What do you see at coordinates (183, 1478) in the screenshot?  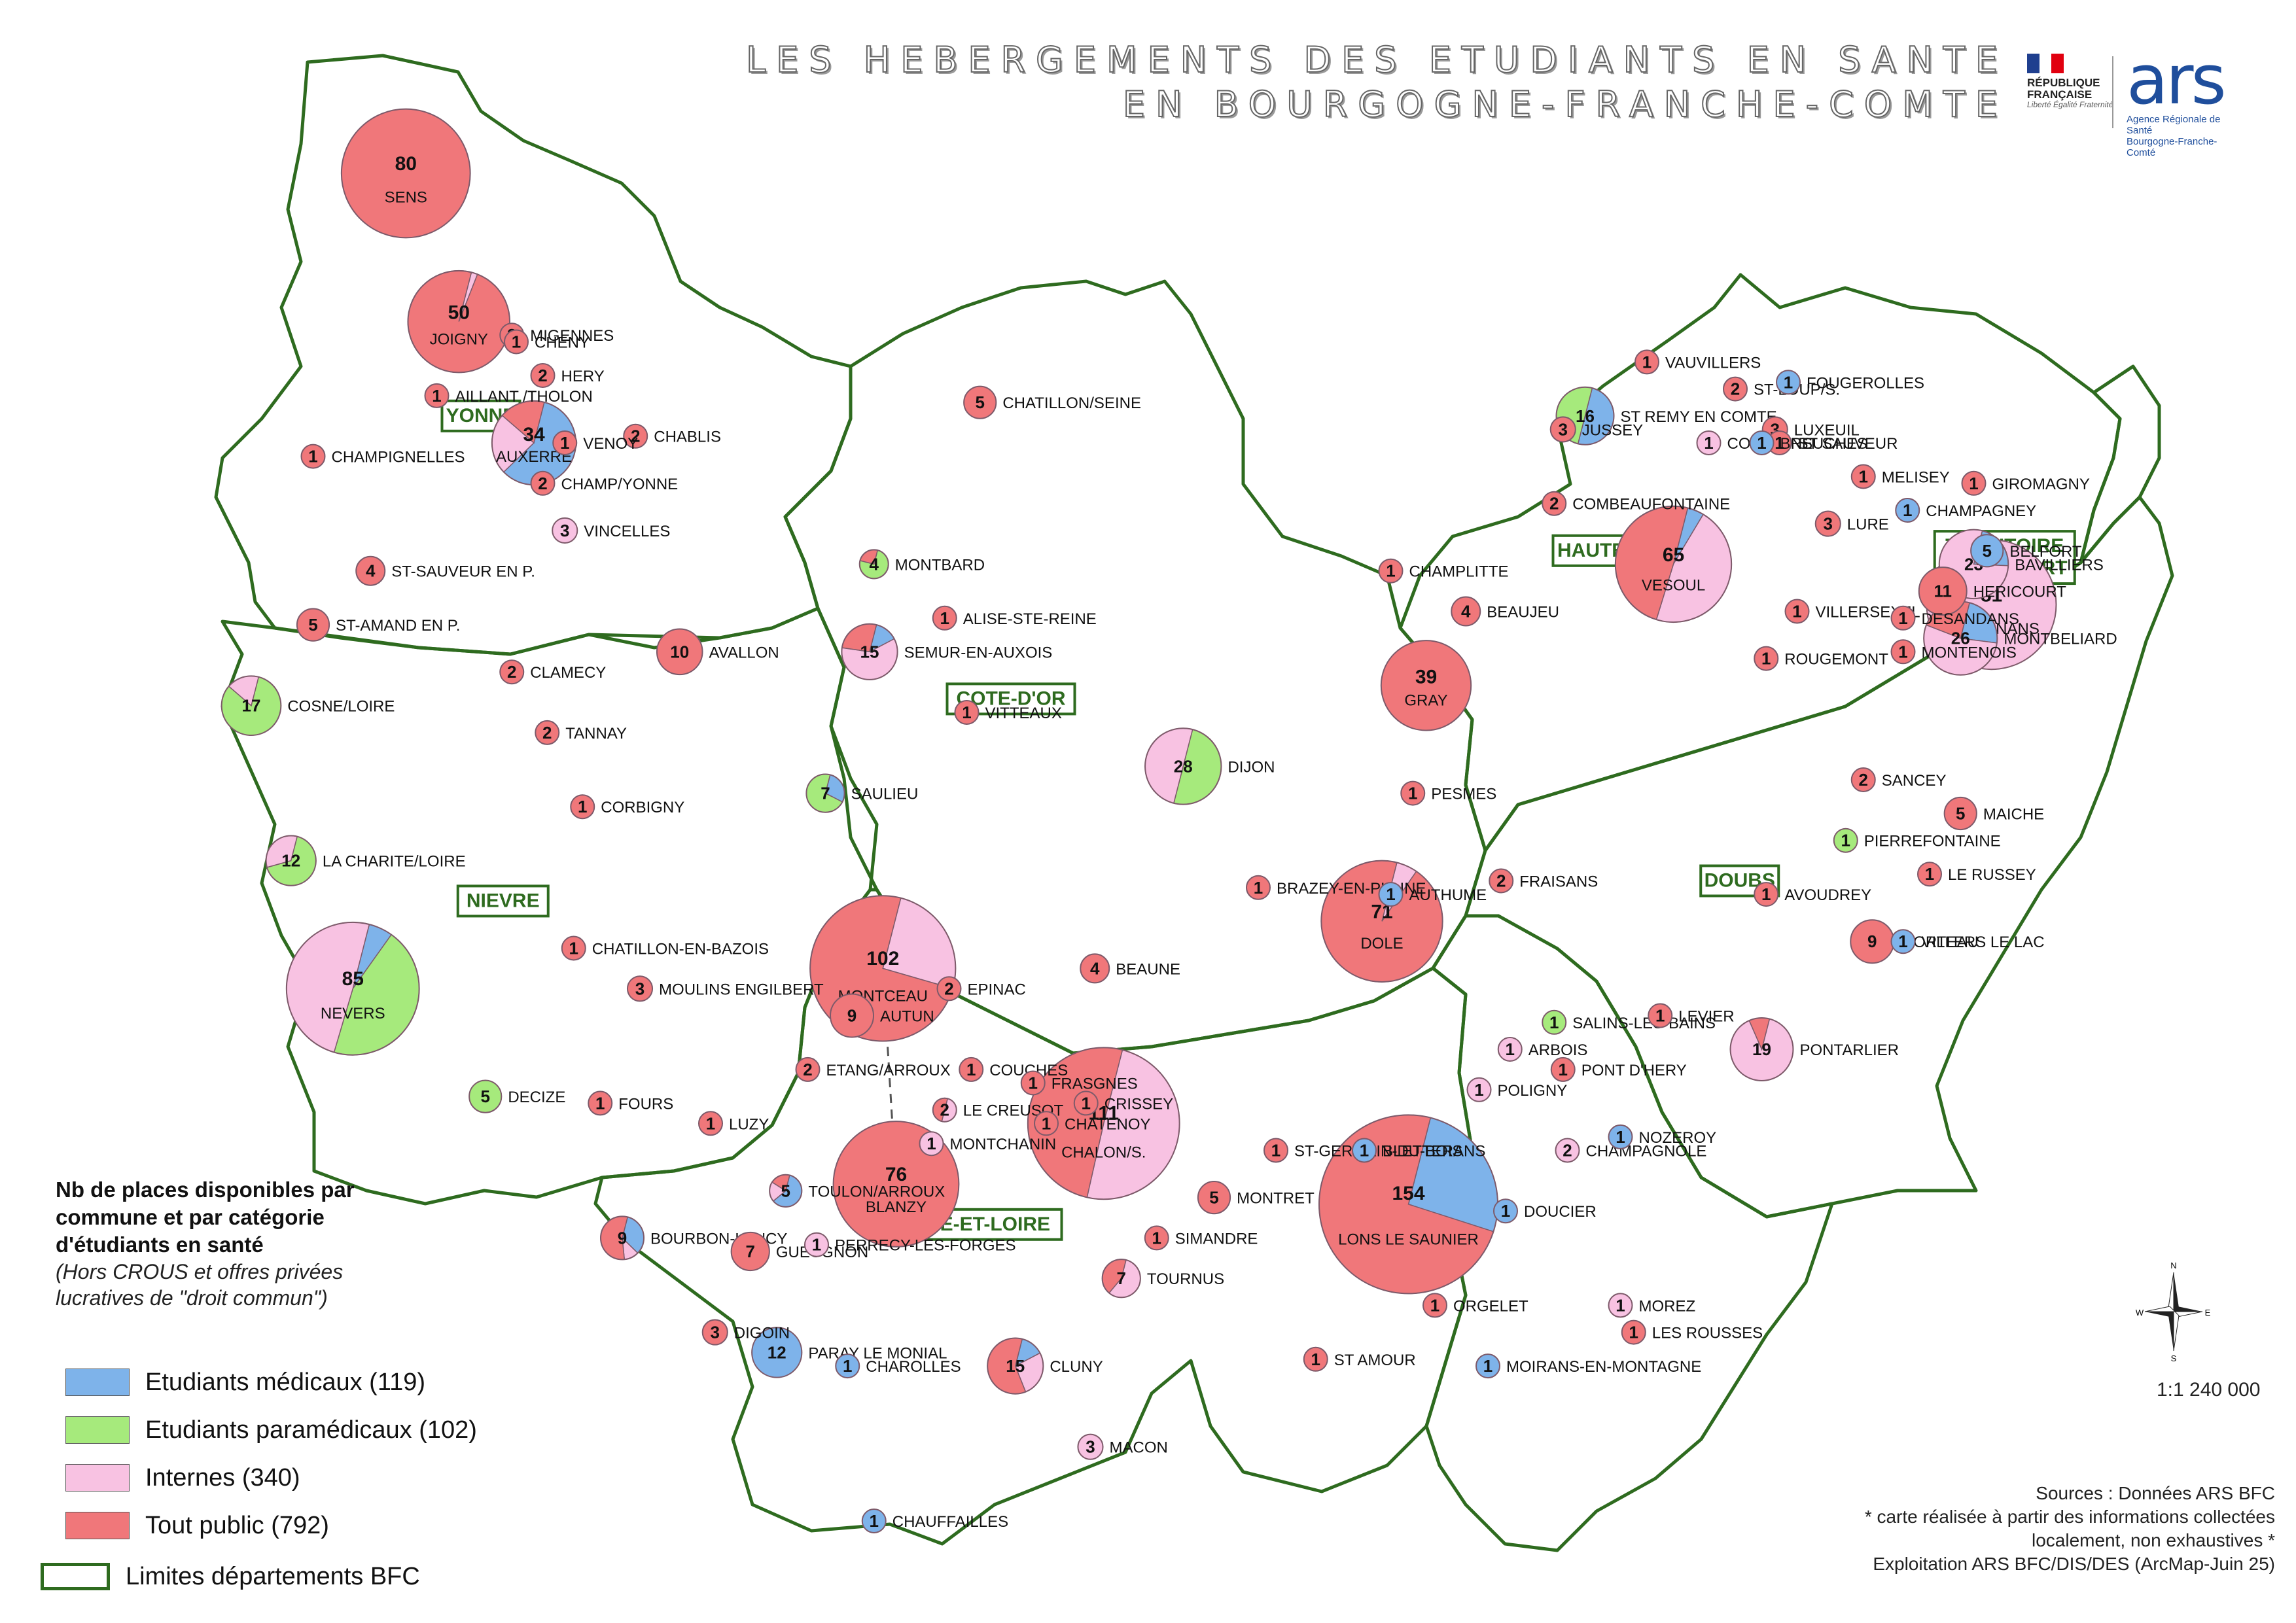 I see `legend-item-interne: Internes (340)` at bounding box center [183, 1478].